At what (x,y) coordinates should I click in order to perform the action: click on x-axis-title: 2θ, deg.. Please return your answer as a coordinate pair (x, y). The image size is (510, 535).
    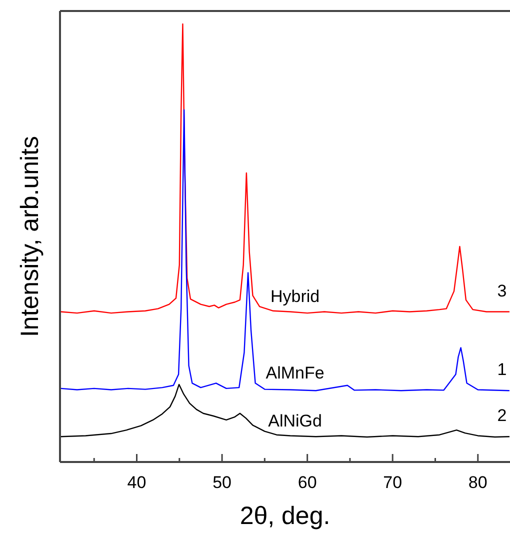
    Looking at the image, I should click on (285, 516).